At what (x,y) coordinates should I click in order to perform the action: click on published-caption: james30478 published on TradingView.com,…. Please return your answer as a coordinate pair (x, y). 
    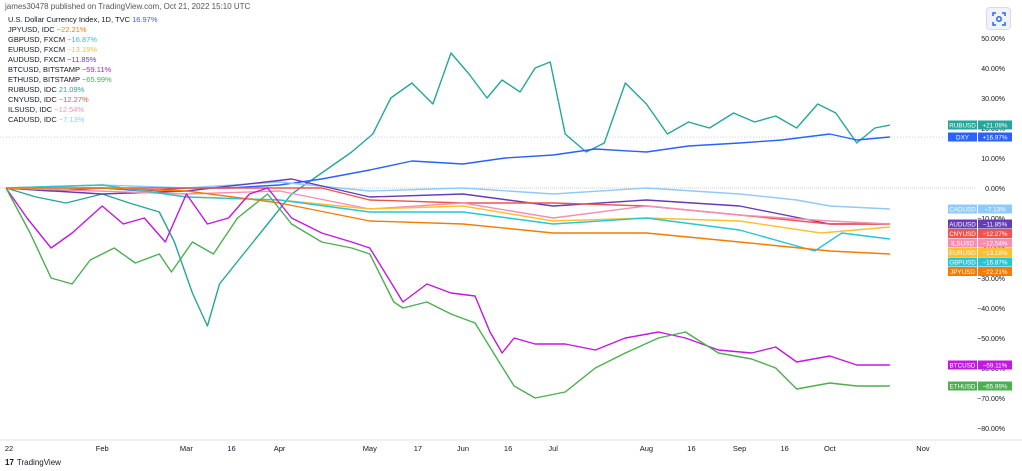
    Looking at the image, I should click on (128, 6).